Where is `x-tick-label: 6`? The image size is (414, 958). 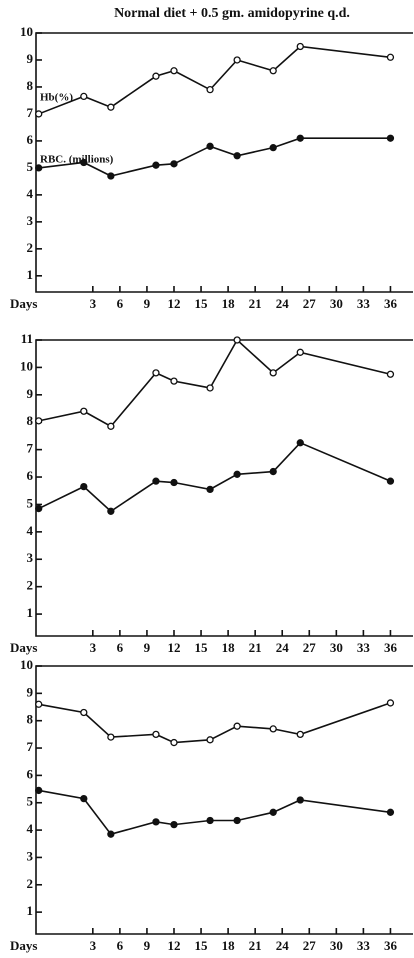
x-tick-label: 6 is located at coordinates (120, 303).